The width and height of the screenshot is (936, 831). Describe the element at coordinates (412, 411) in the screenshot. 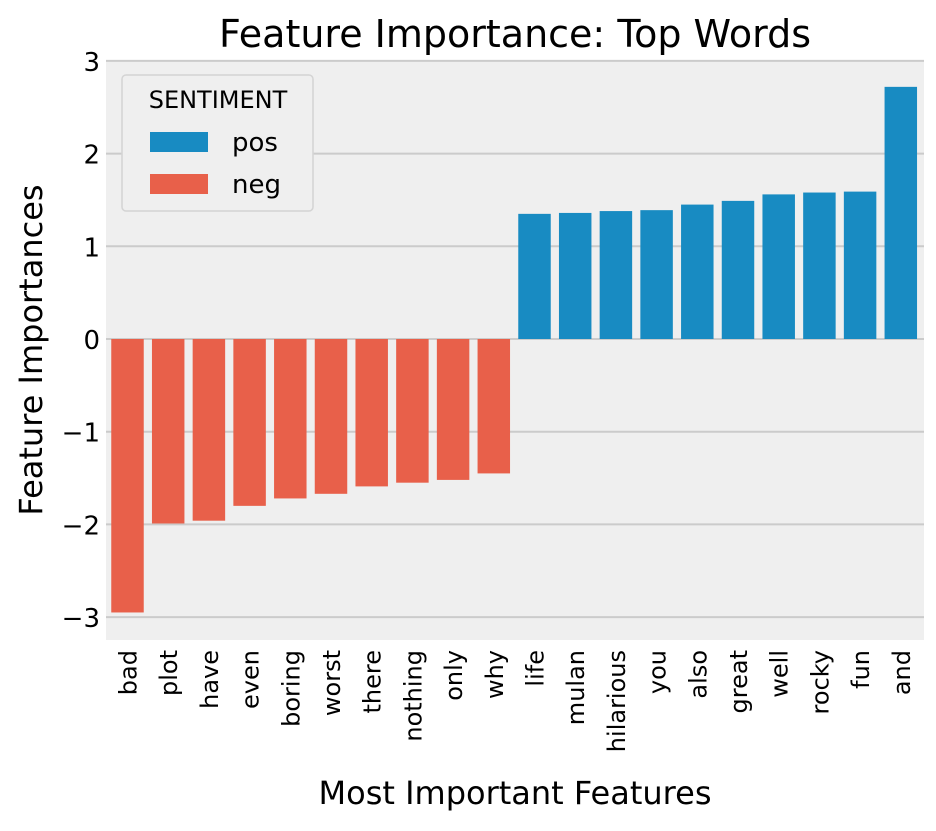

I see `bar-nothing` at that location.